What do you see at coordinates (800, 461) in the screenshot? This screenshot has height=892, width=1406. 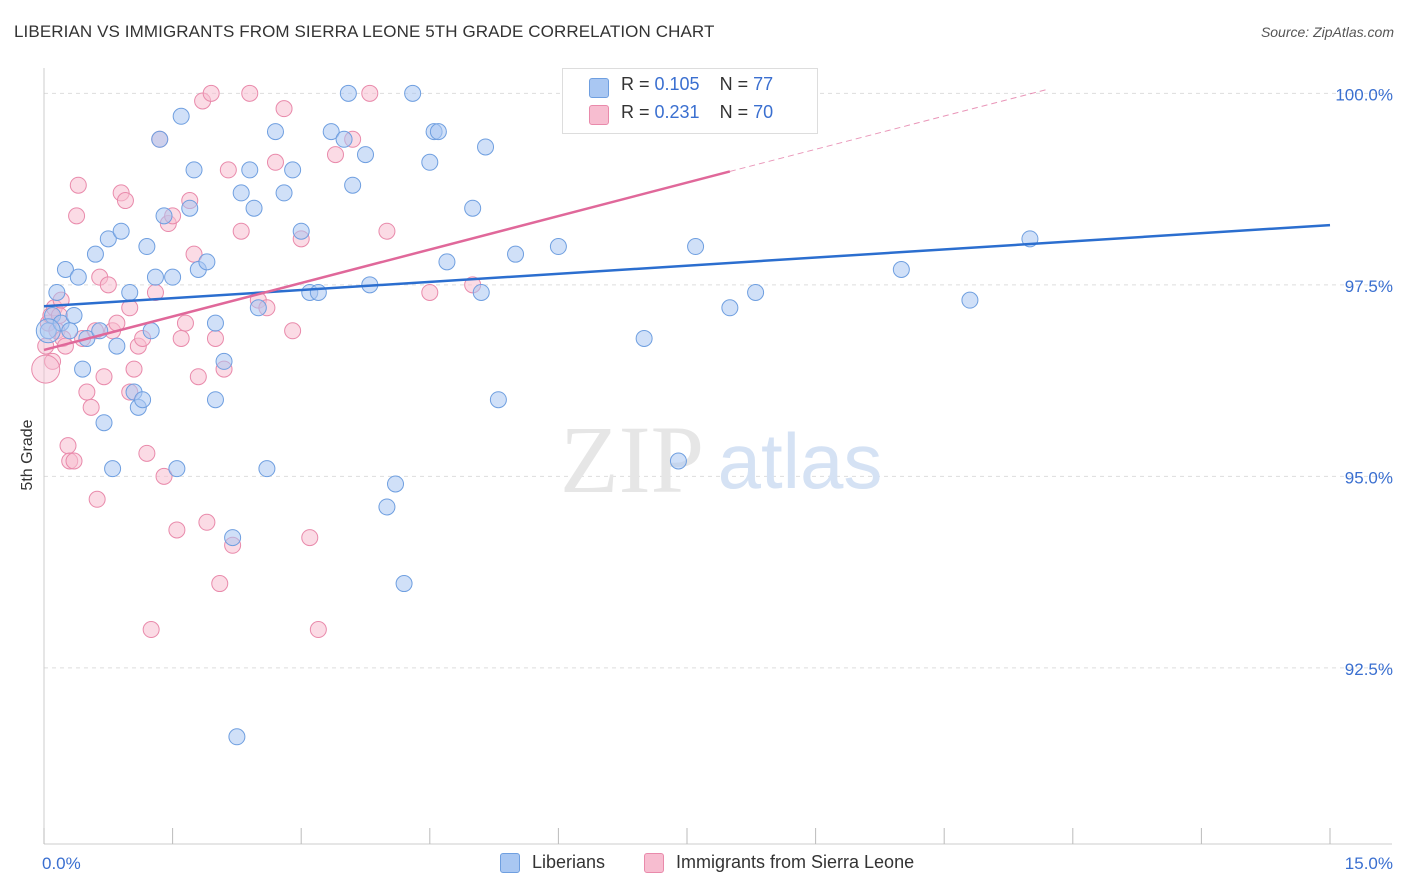 I see `watermark-atlas: atlas` at bounding box center [800, 461].